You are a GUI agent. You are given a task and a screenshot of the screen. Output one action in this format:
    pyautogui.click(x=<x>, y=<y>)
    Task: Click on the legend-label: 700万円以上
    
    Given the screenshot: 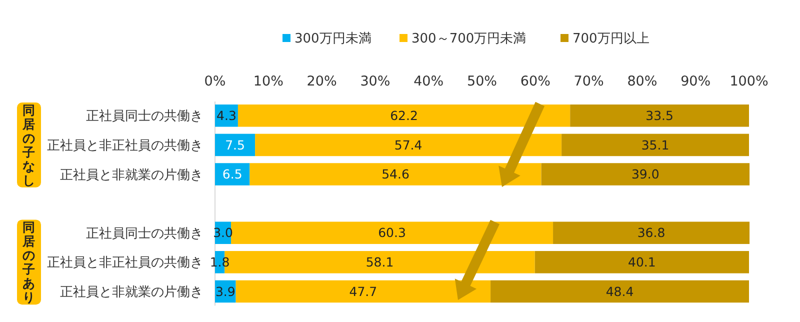 What is the action you would take?
    pyautogui.click(x=611, y=39)
    